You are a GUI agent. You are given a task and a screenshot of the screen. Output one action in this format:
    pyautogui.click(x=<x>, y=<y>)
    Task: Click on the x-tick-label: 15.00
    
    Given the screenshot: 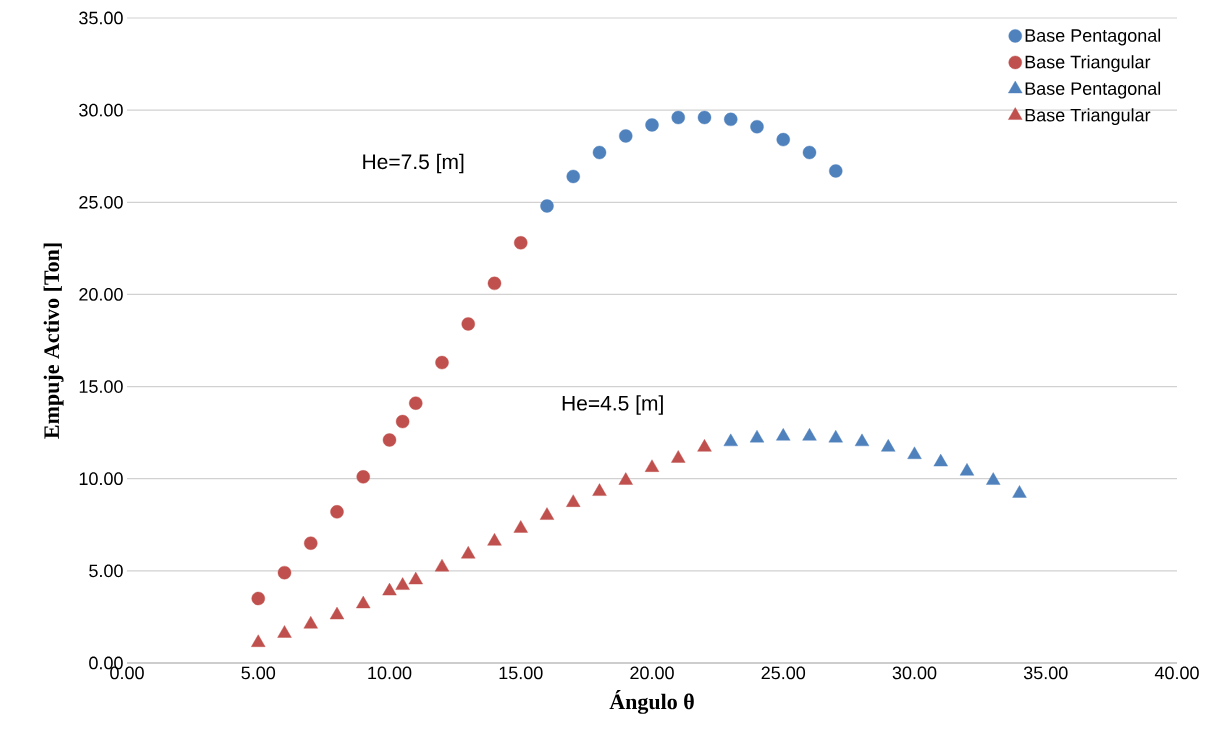 What is the action you would take?
    pyautogui.click(x=521, y=673)
    